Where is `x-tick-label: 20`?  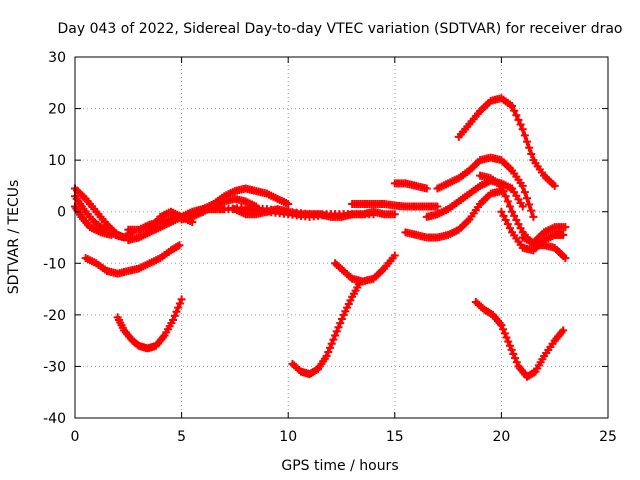 x-tick-label: 20 is located at coordinates (501, 437).